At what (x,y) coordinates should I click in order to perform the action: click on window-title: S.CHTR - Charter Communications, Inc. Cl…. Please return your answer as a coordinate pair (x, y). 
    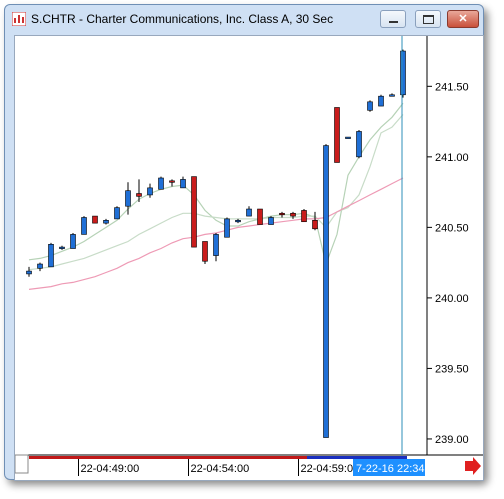
    Looking at the image, I should click on (182, 19).